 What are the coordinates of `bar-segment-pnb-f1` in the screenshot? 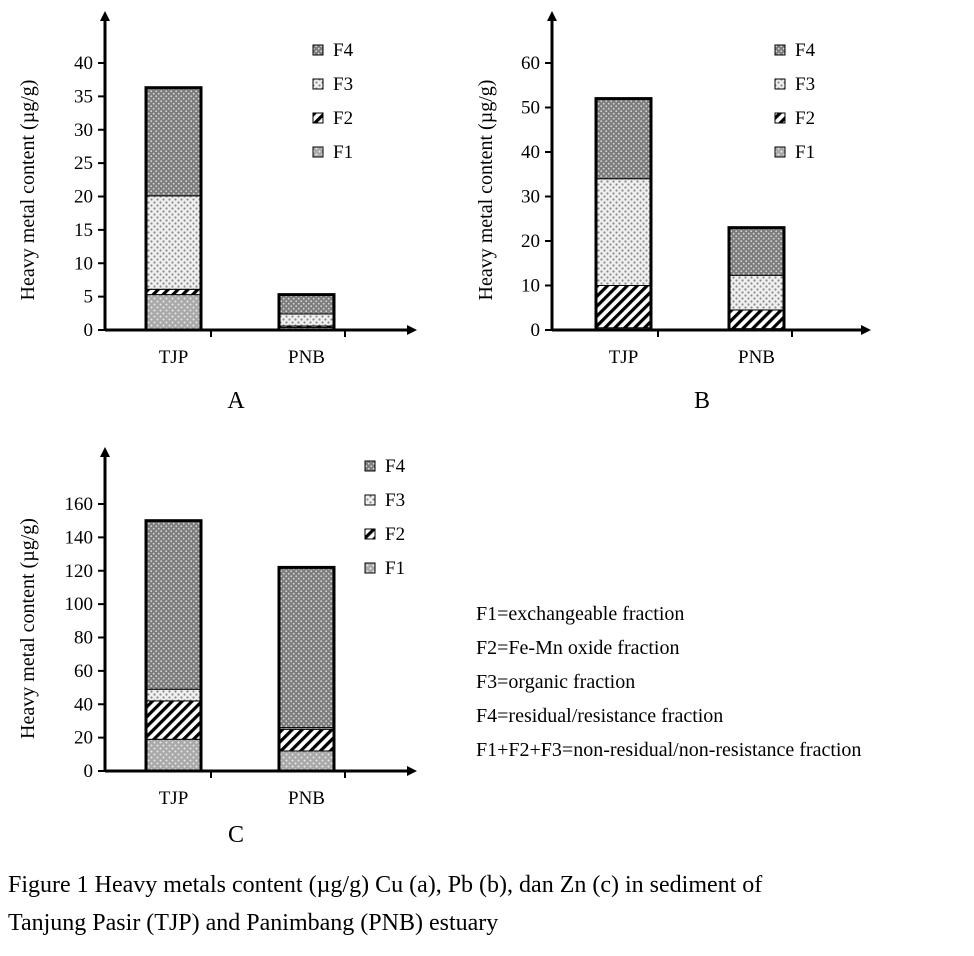 It's located at (306, 761).